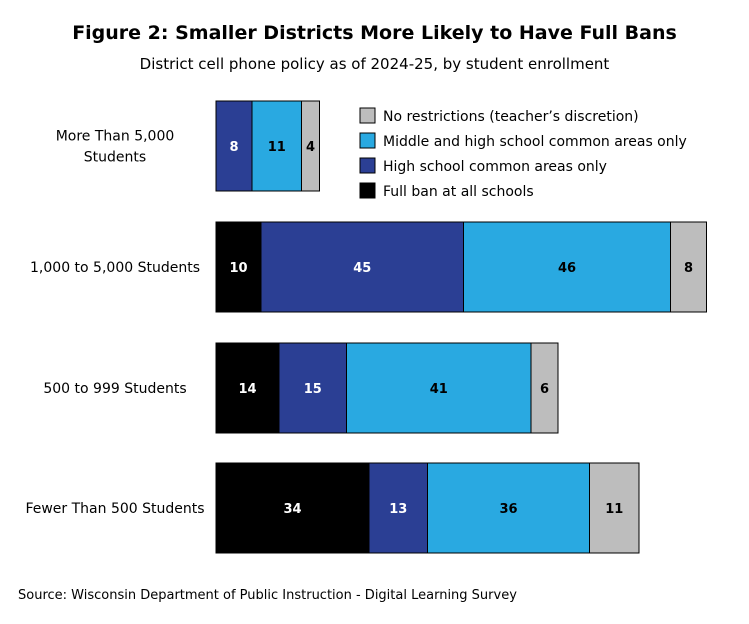 This screenshot has height=624, width=749. I want to click on bar-segment-middle-and-high-school-common-areas-only-1-000-to-5-000-students, so click(567, 267).